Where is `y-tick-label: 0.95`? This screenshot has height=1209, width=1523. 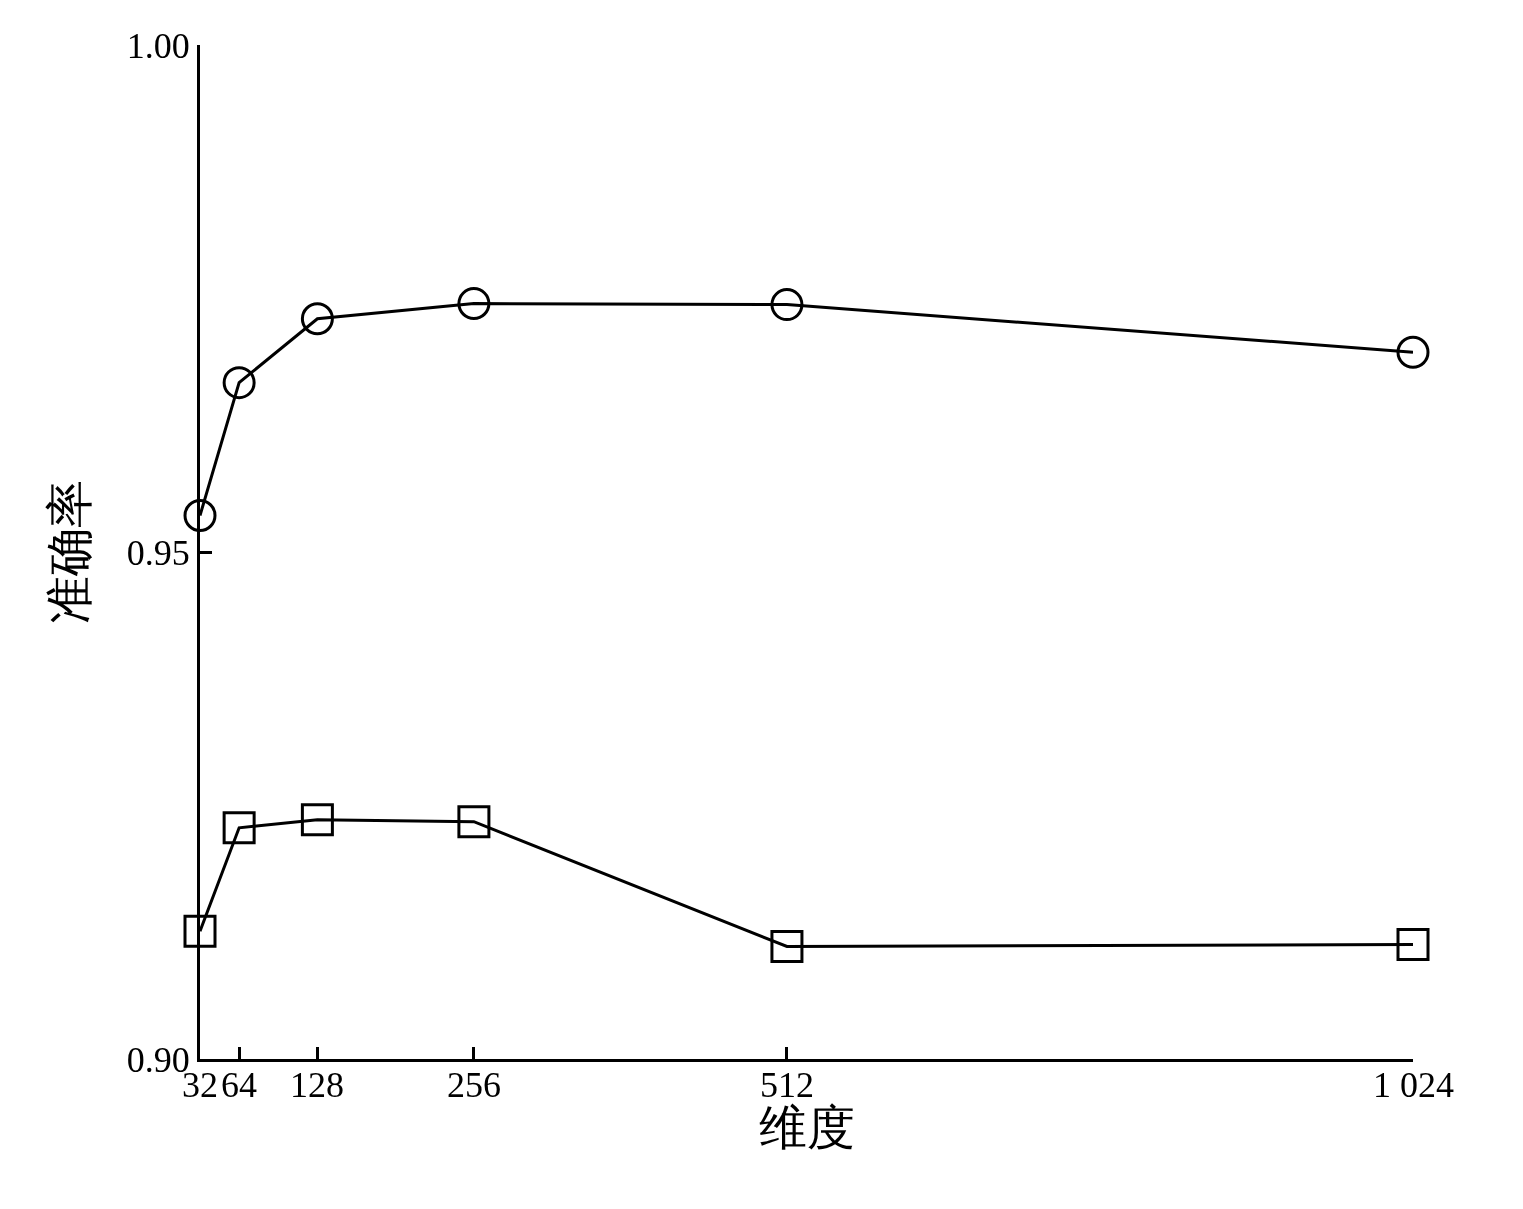
y-tick-label: 0.95 is located at coordinates (158, 552).